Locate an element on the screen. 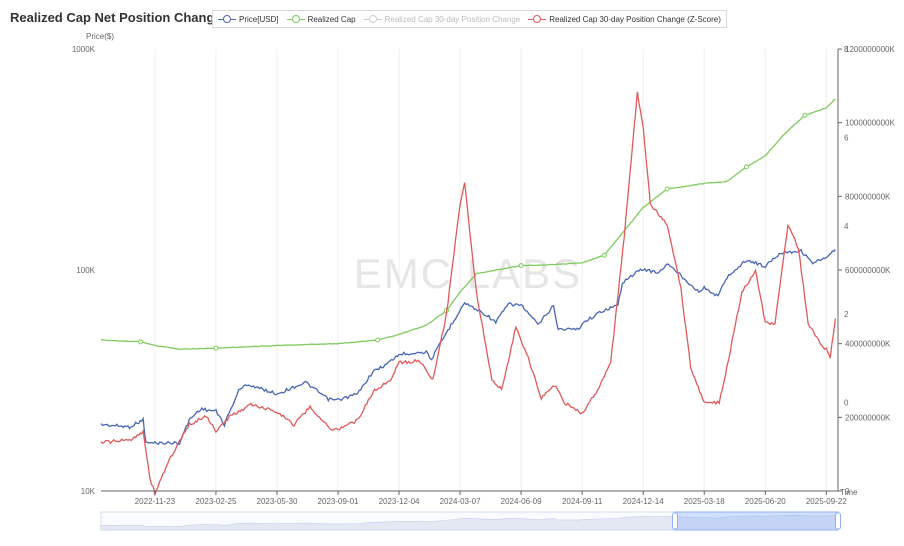  x-tick-label: 2025-09-22 is located at coordinates (826, 501).